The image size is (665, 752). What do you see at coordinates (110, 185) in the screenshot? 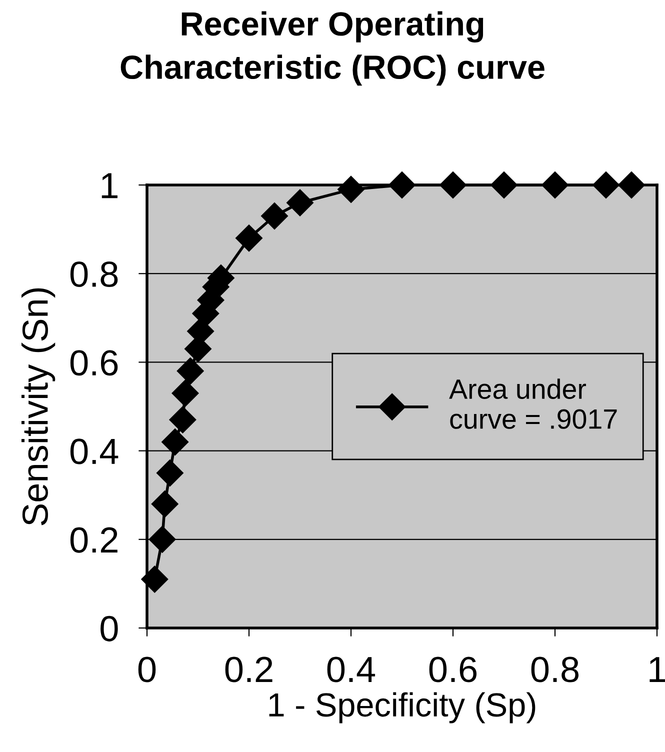
I see `y-tick-label: 1` at bounding box center [110, 185].